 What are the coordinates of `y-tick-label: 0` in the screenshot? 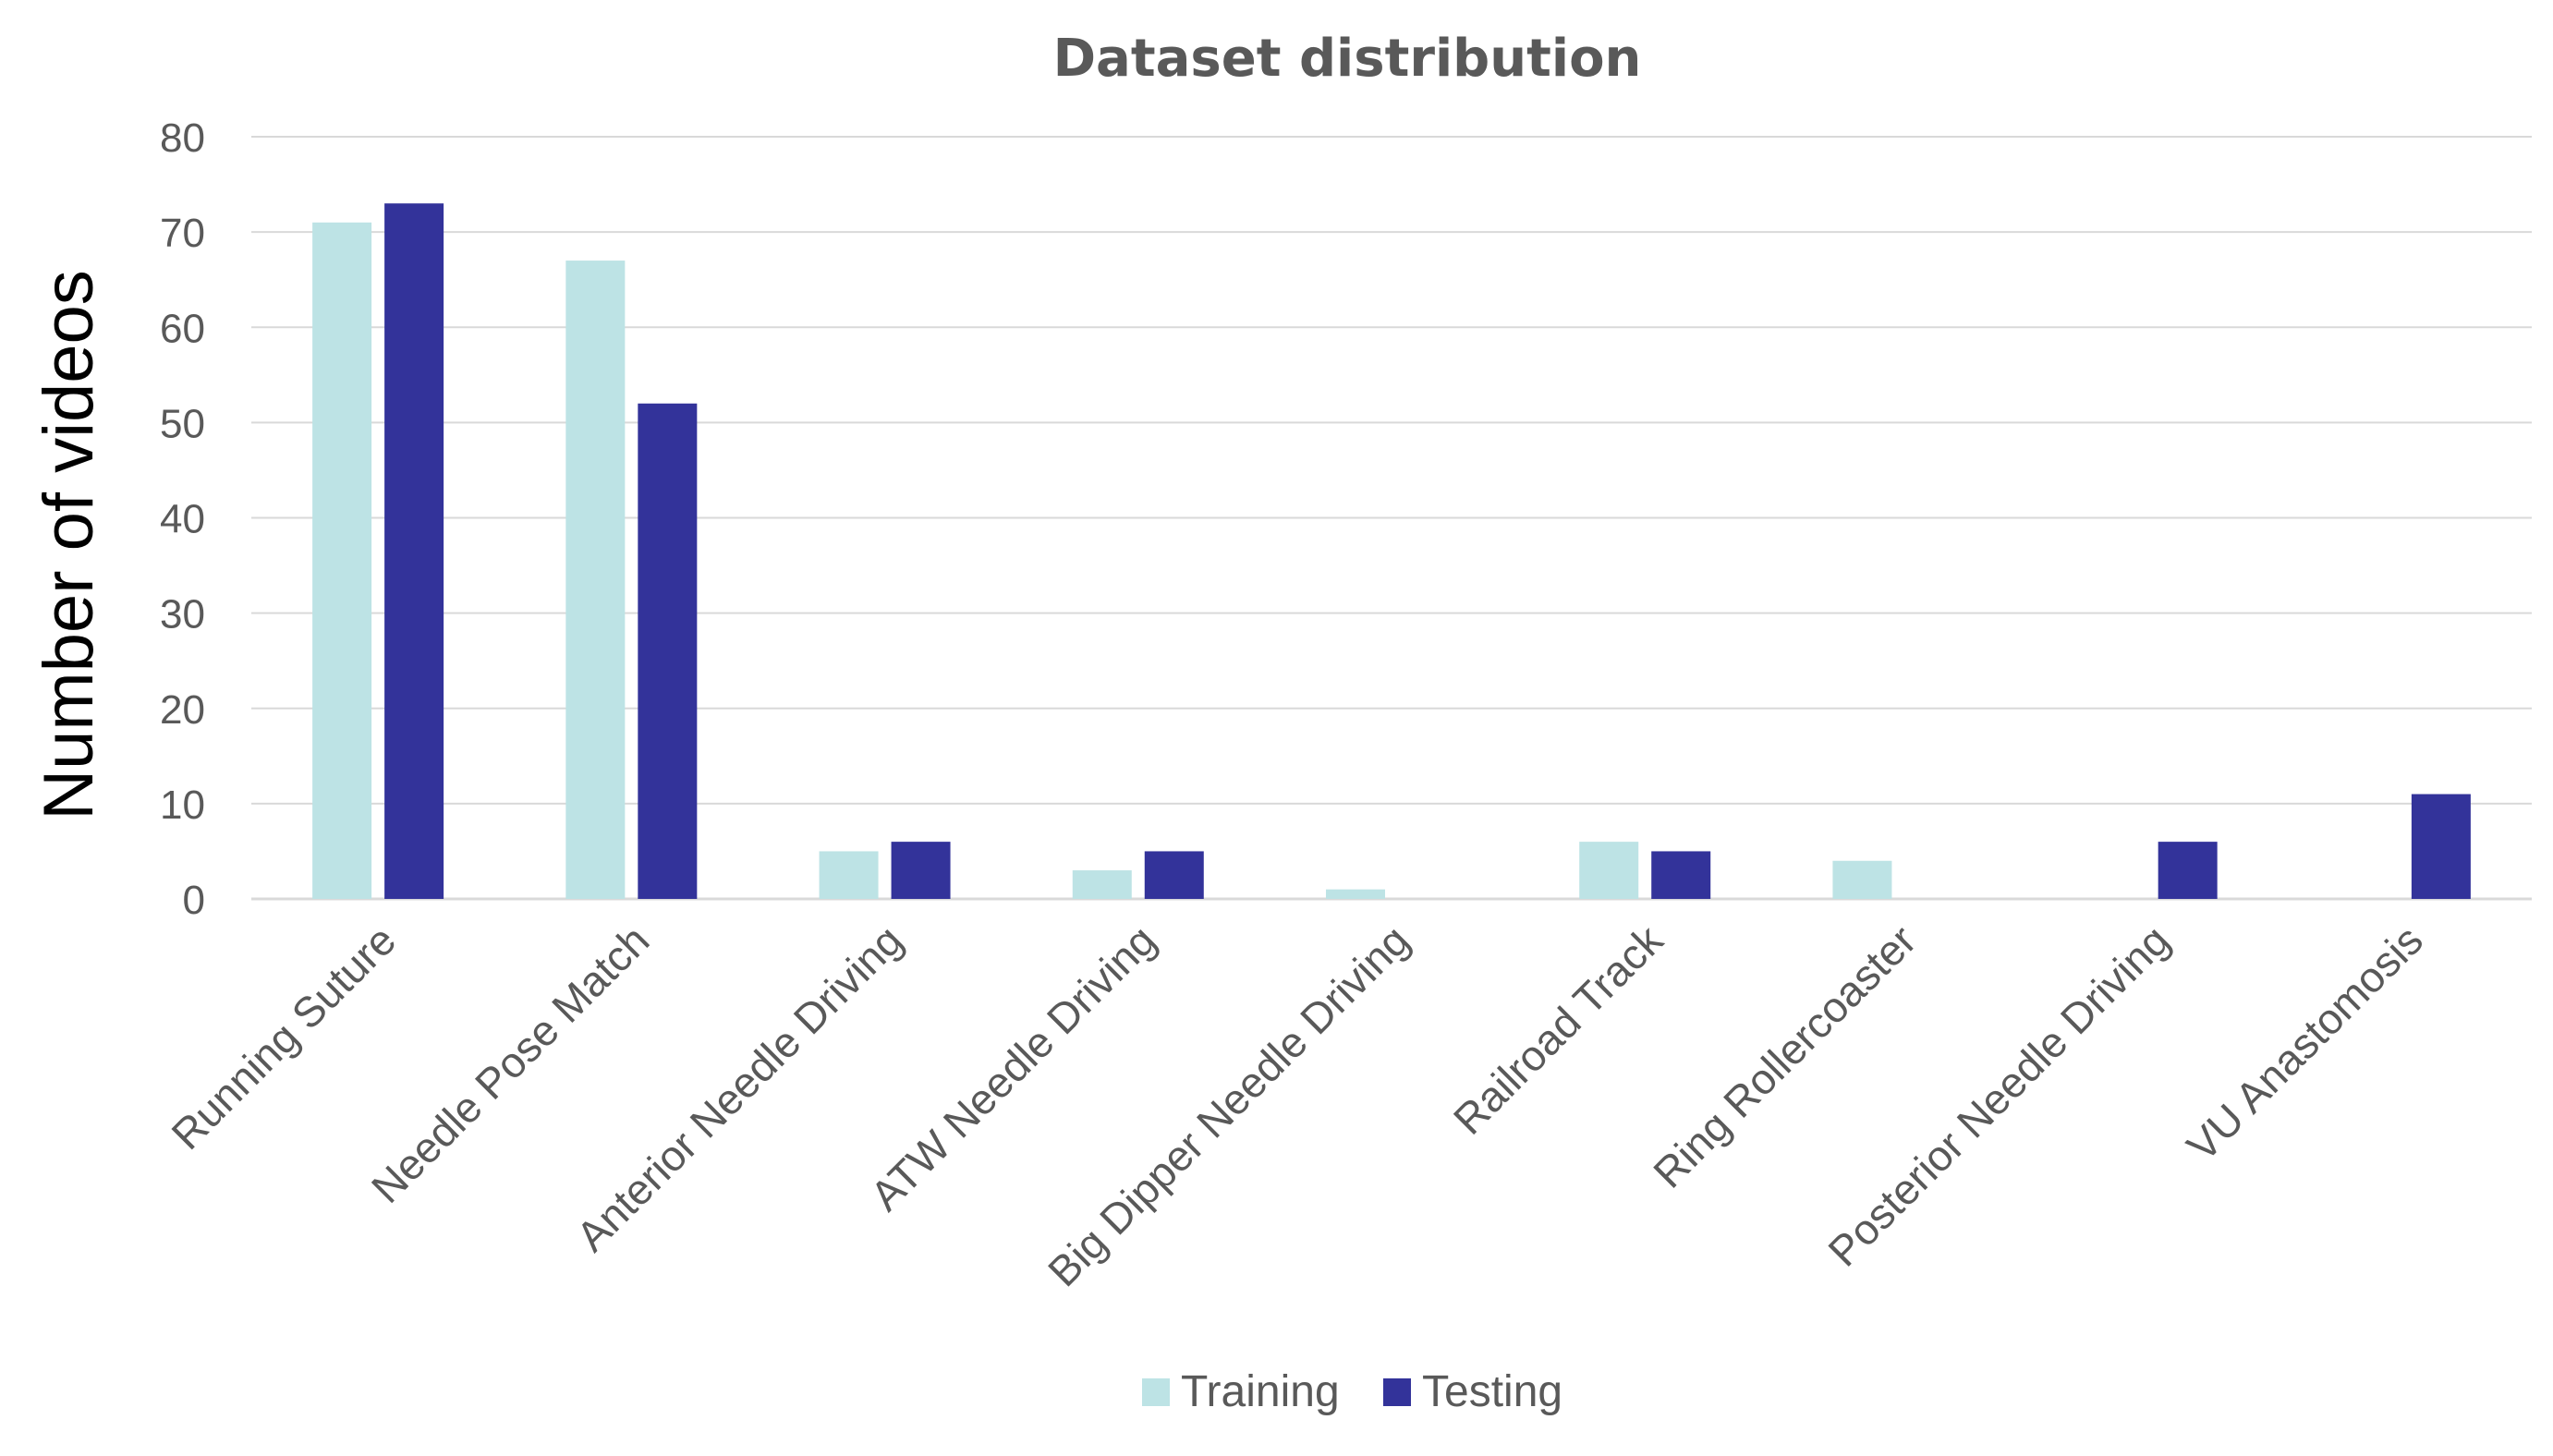 It's located at (194, 900).